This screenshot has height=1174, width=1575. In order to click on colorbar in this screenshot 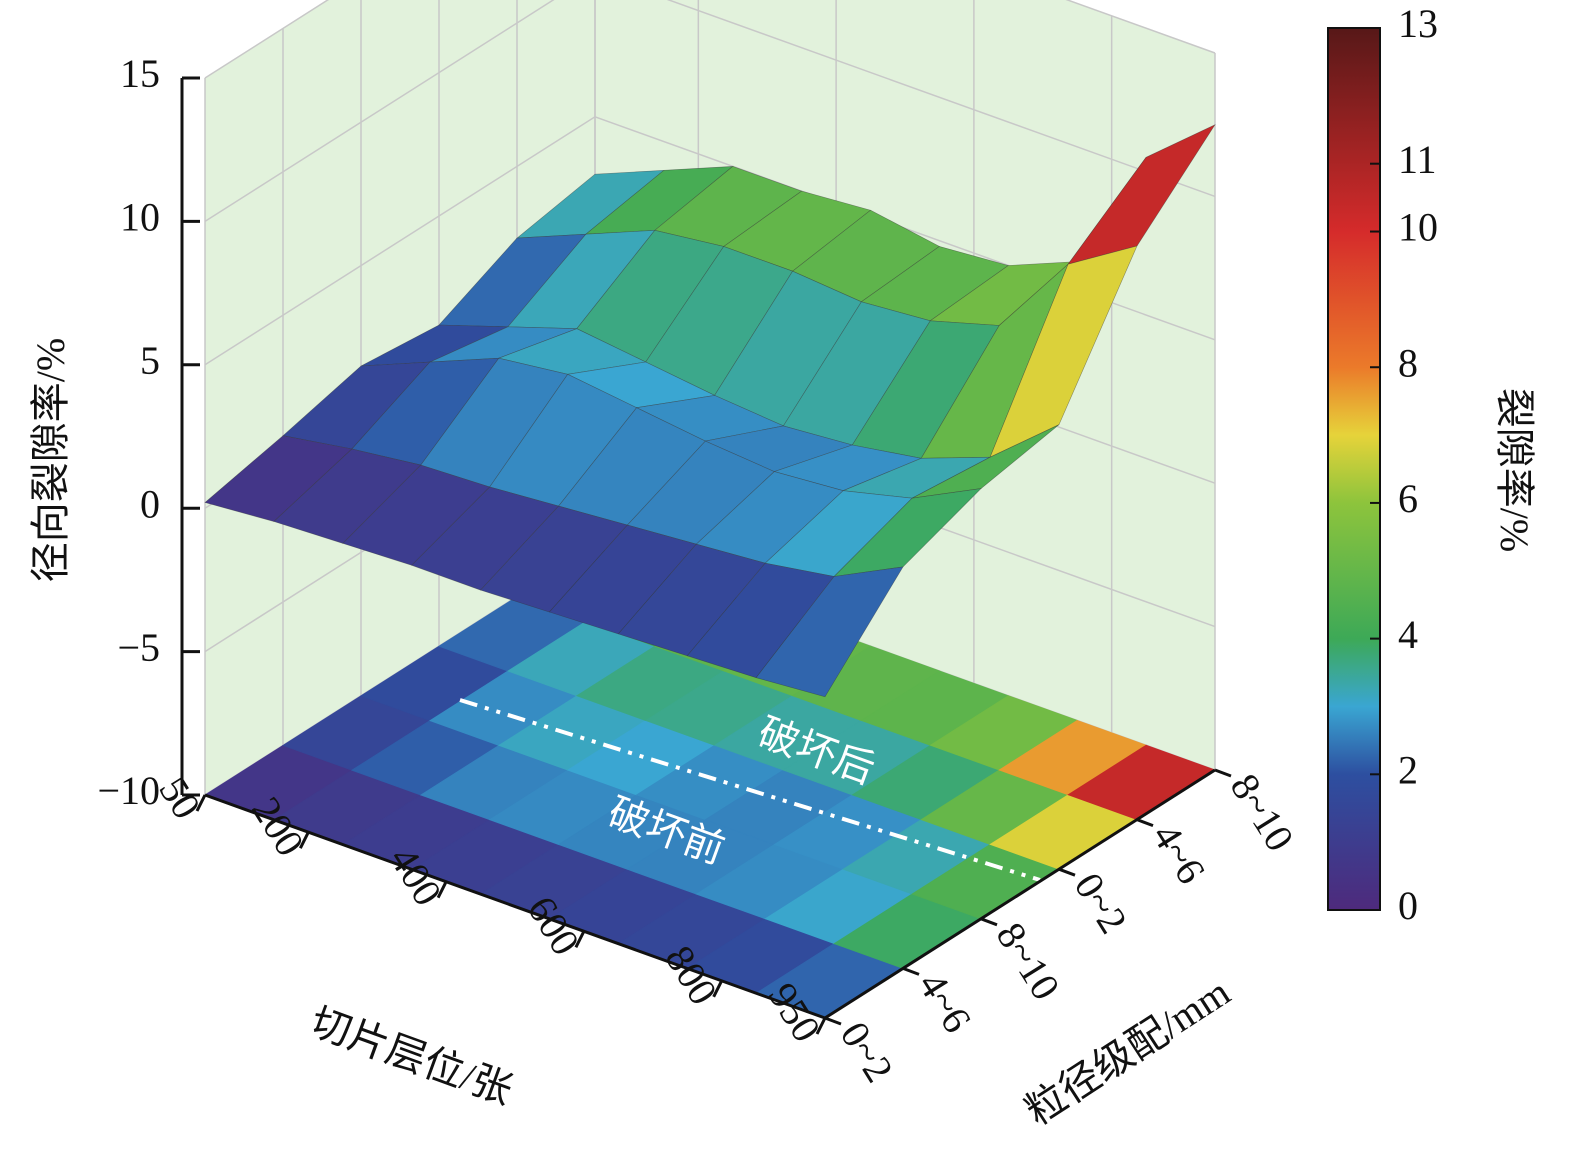, I will do `click(1354, 469)`.